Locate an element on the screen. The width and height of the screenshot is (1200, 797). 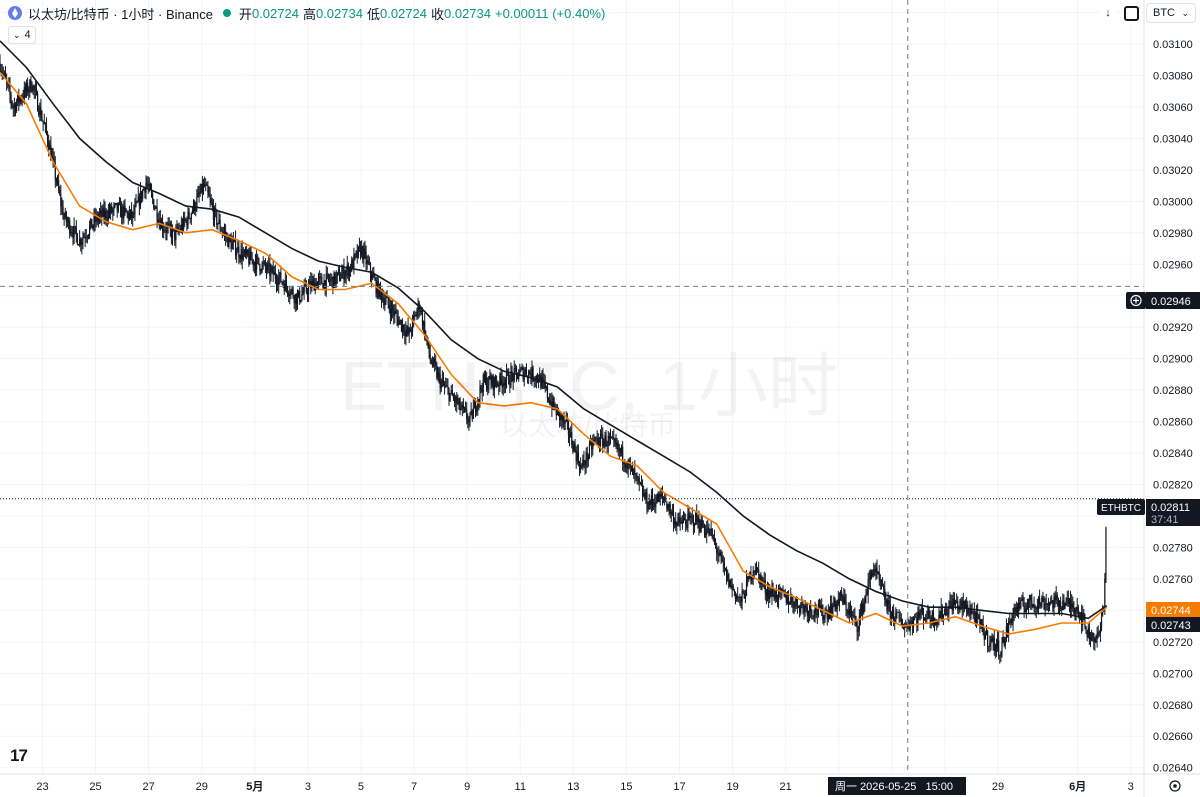
download-arrow-button: ↓ is located at coordinates (1108, 13).